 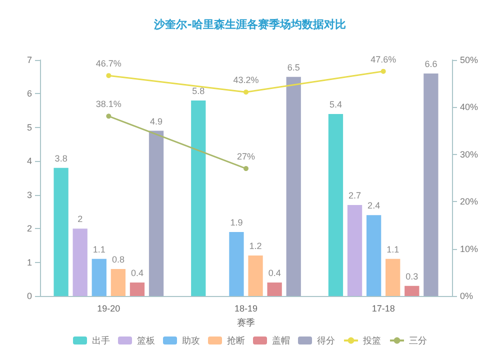 I want to click on data-label: 2.7, so click(x=355, y=195).